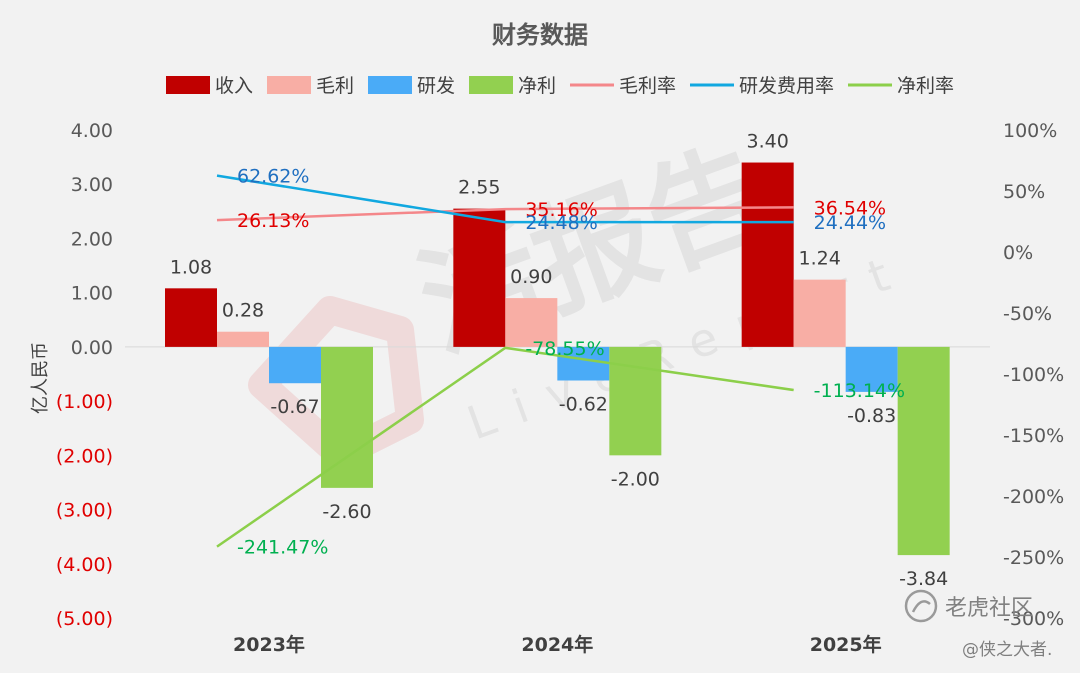  I want to click on y-tick-label: (2.00), so click(84, 456).